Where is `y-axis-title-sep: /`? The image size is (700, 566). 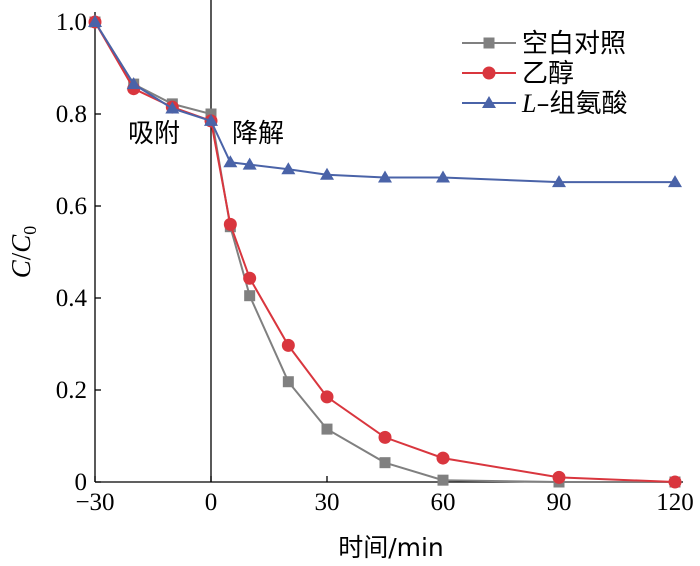 y-axis-title-sep: / is located at coordinates (21, 256).